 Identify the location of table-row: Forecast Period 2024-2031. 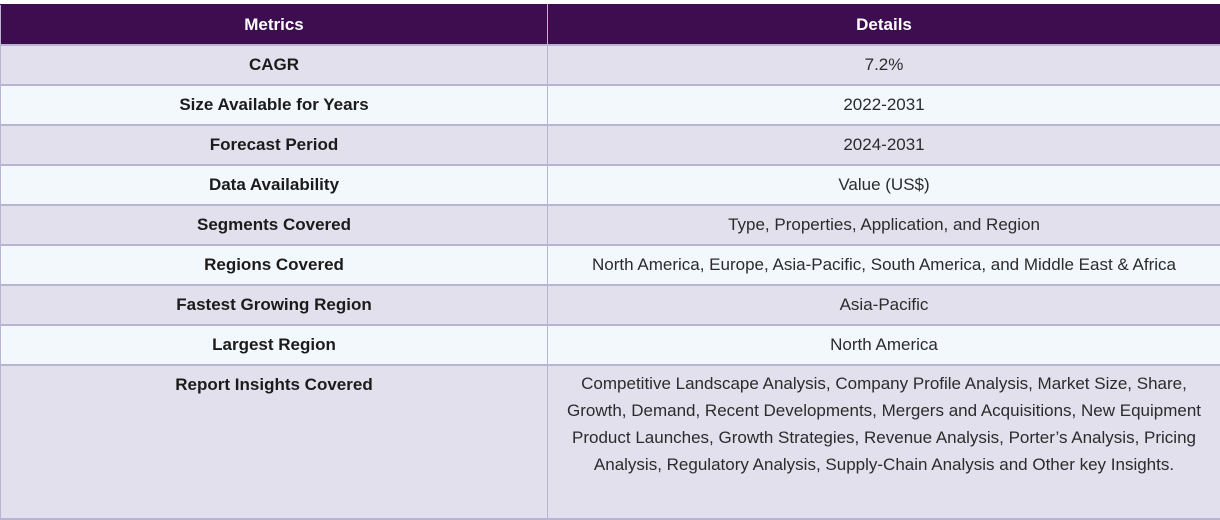
(610, 145).